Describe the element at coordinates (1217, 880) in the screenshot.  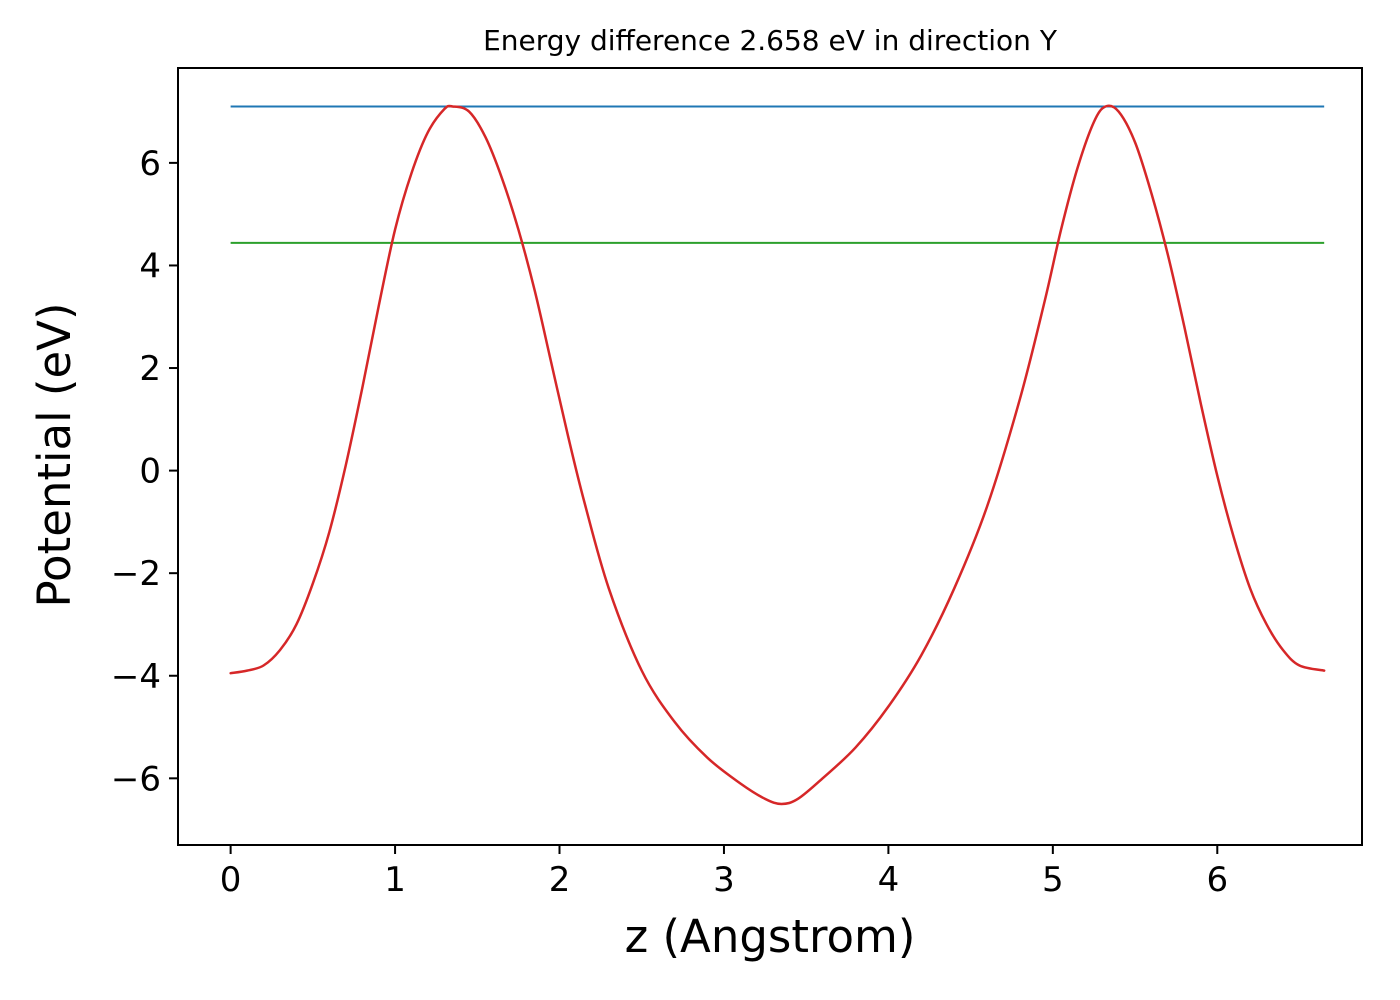
I see `x-tick-label: 6` at that location.